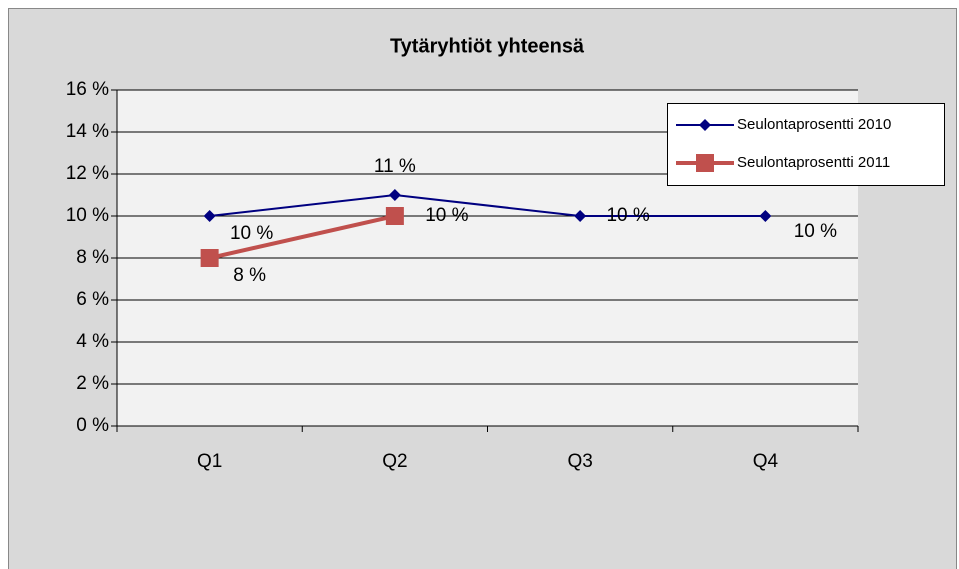 This screenshot has width=959, height=569. I want to click on y-tick-label: 10 %, so click(87, 215).